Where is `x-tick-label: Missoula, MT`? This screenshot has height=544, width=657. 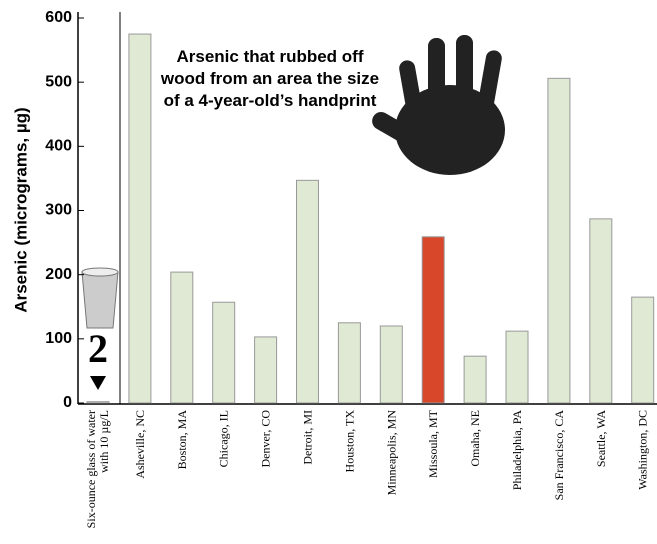
x-tick-label: Missoula, MT is located at coordinates (432, 444).